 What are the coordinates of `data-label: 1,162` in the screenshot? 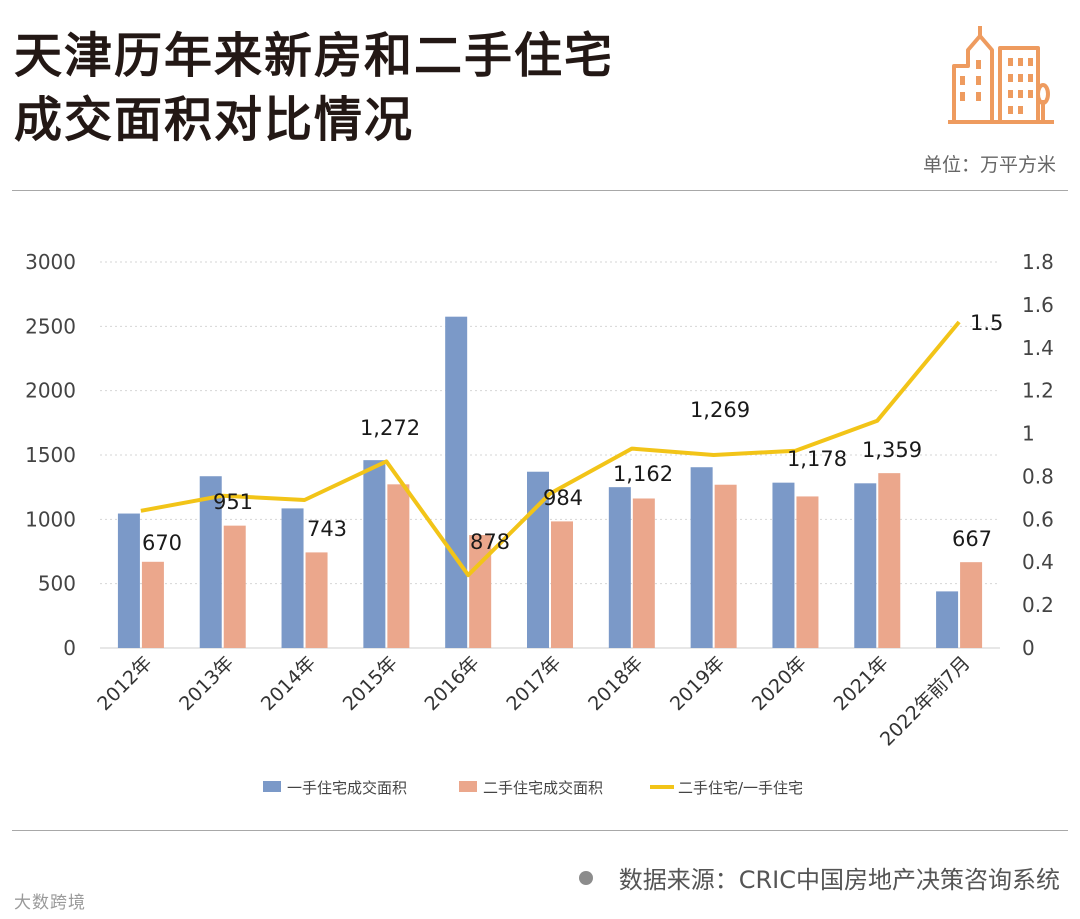 It's located at (643, 474).